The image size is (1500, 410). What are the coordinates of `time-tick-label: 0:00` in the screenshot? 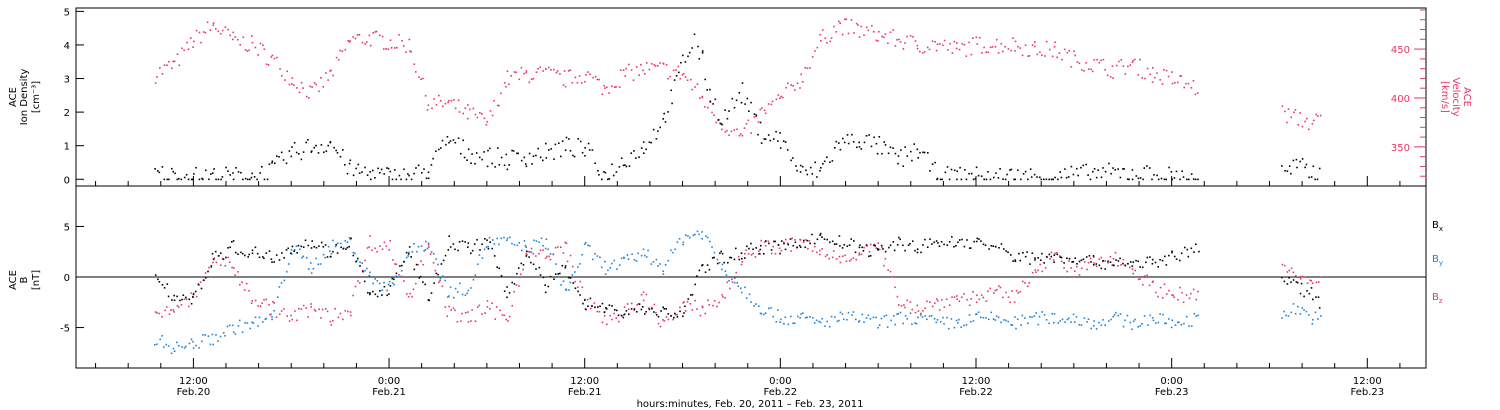 It's located at (780, 381).